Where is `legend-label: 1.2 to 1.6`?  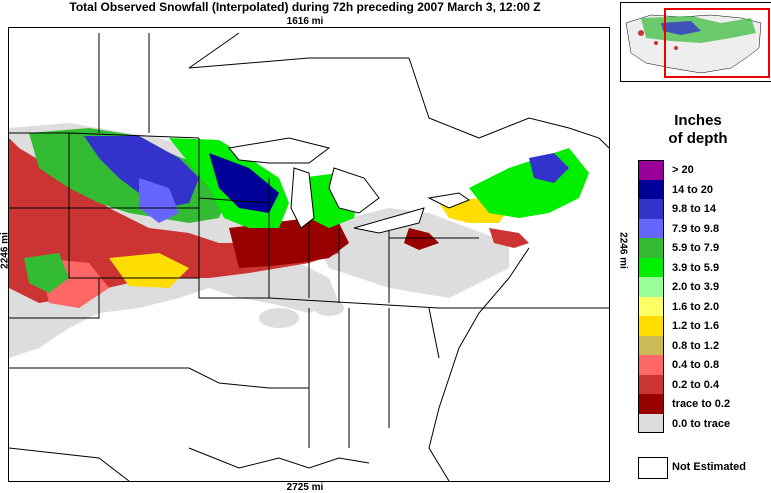 legend-label: 1.2 to 1.6 is located at coordinates (696, 326).